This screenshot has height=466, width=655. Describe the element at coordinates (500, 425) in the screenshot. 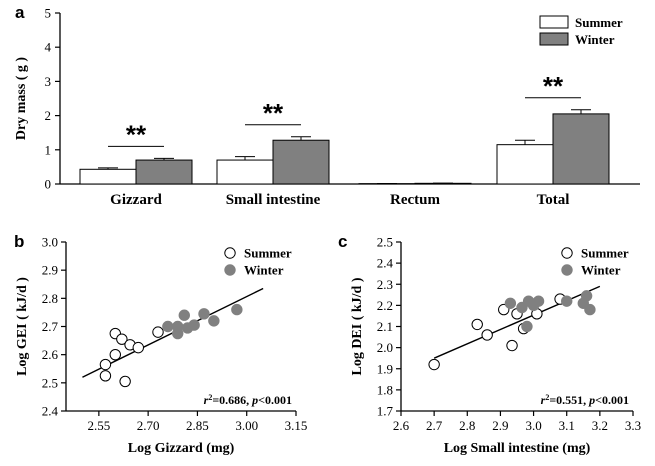

I see `x-tick-label-c: 2.9` at that location.